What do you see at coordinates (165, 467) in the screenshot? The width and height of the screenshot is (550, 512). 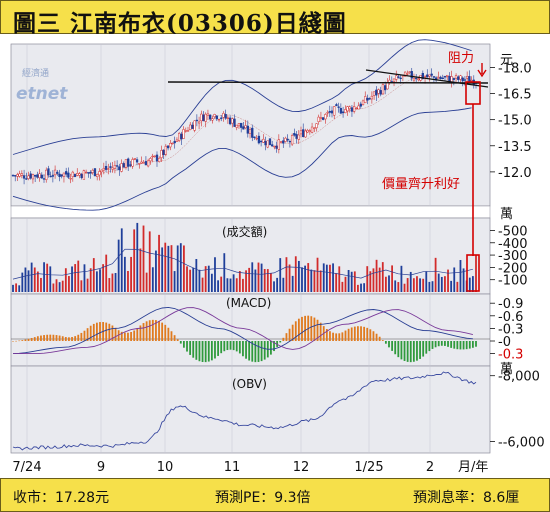 I see `month-label-2: 10` at bounding box center [165, 467].